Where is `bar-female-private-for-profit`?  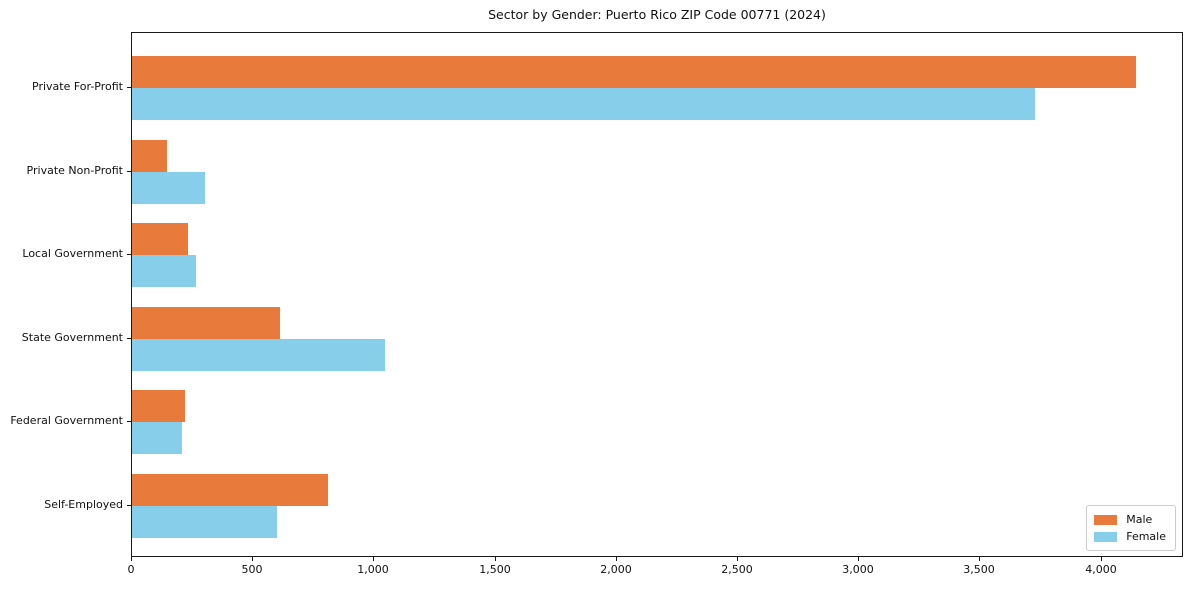
bar-female-private-for-profit is located at coordinates (583, 104).